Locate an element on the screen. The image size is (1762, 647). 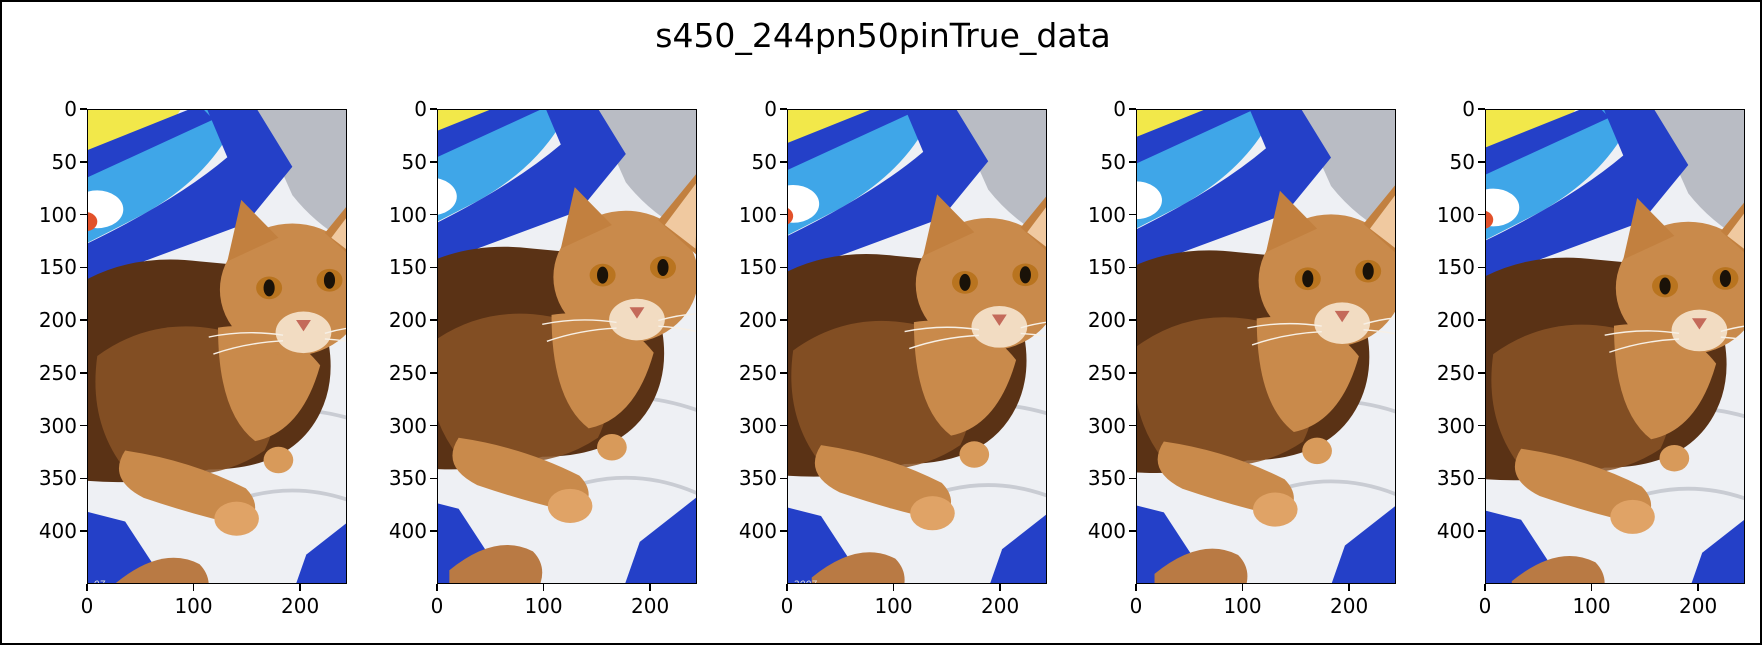
image-watermark: 07 is located at coordinates (100, 581).